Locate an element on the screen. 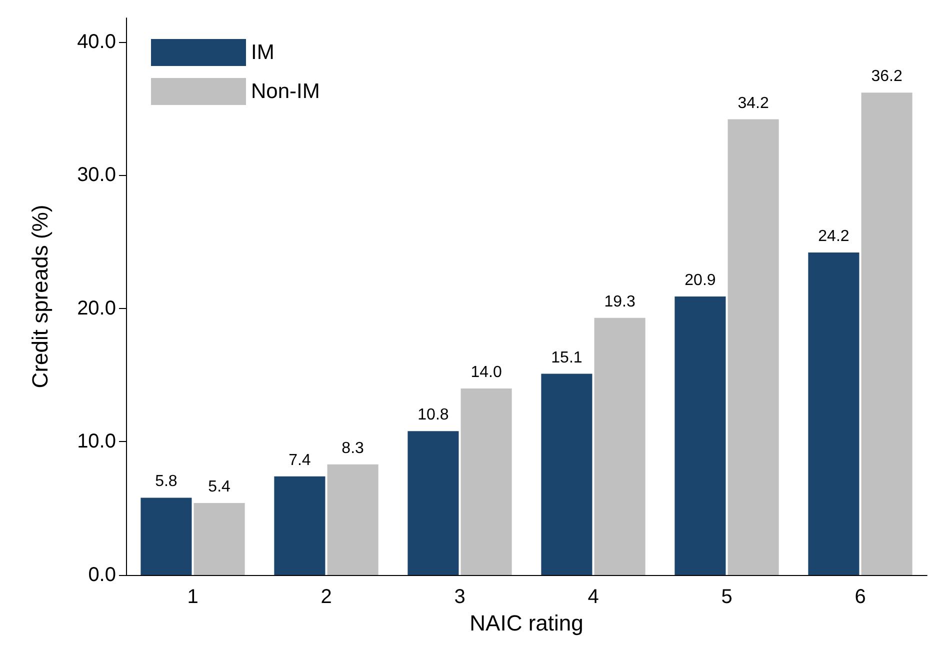  x-tick-label: 1 is located at coordinates (192, 597).